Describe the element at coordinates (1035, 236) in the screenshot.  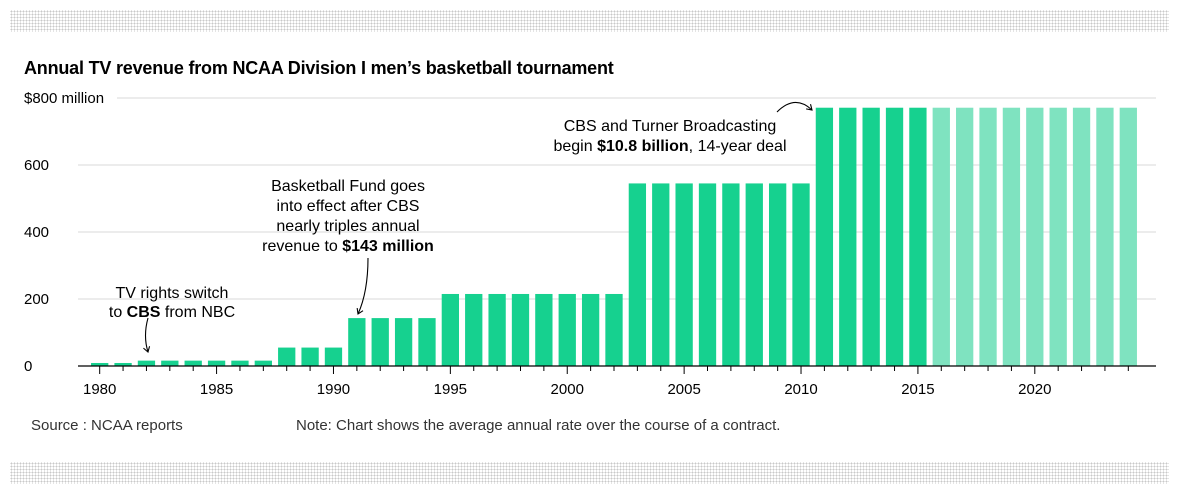
I see `bar-2020` at that location.